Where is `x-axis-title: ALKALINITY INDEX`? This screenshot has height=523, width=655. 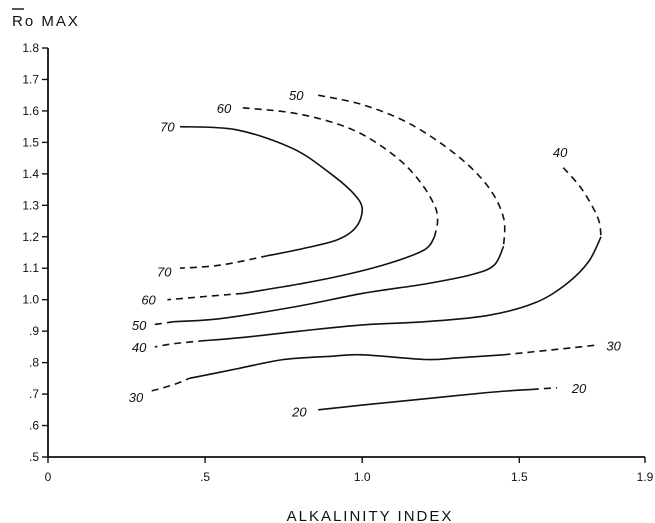
x-axis-title: ALKALINITY INDEX is located at coordinates (370, 515).